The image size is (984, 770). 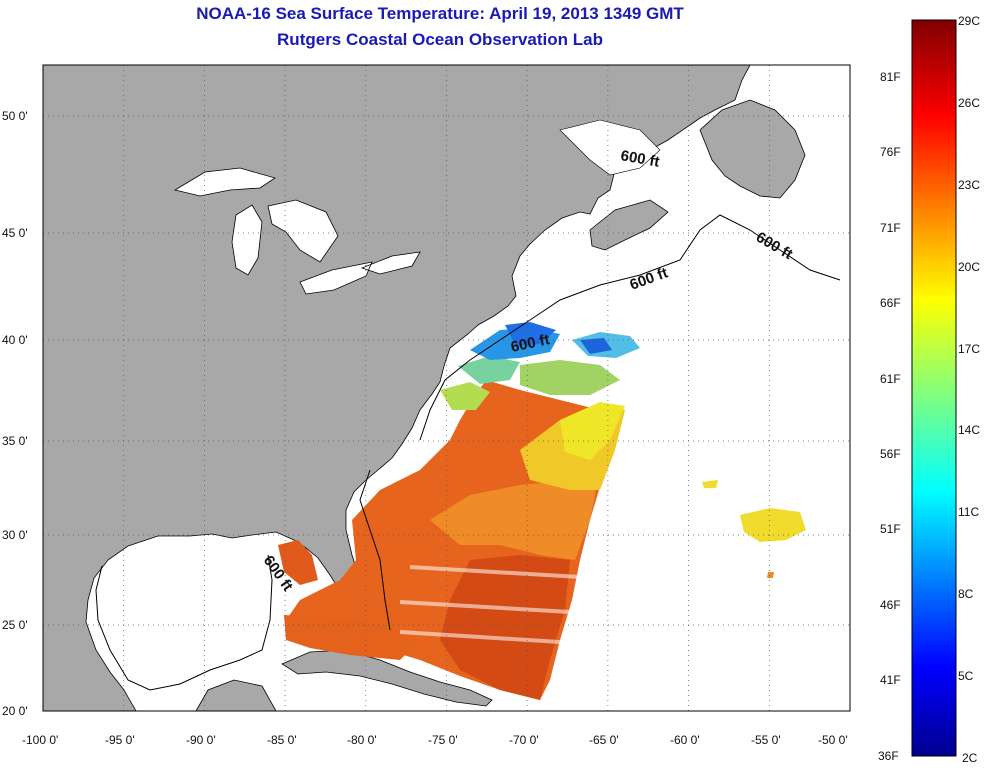 I want to click on lat-tick: 30 0', so click(x=15, y=535).